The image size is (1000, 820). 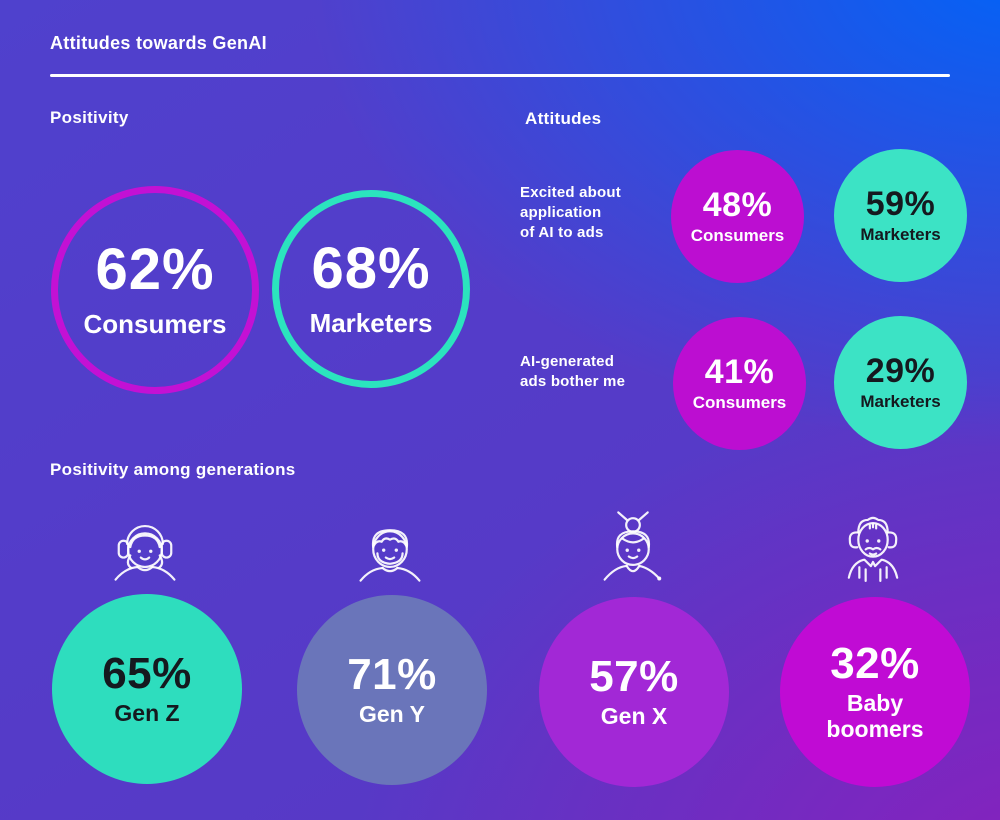 I want to click on gen-x-label: Gen X, so click(x=634, y=715).